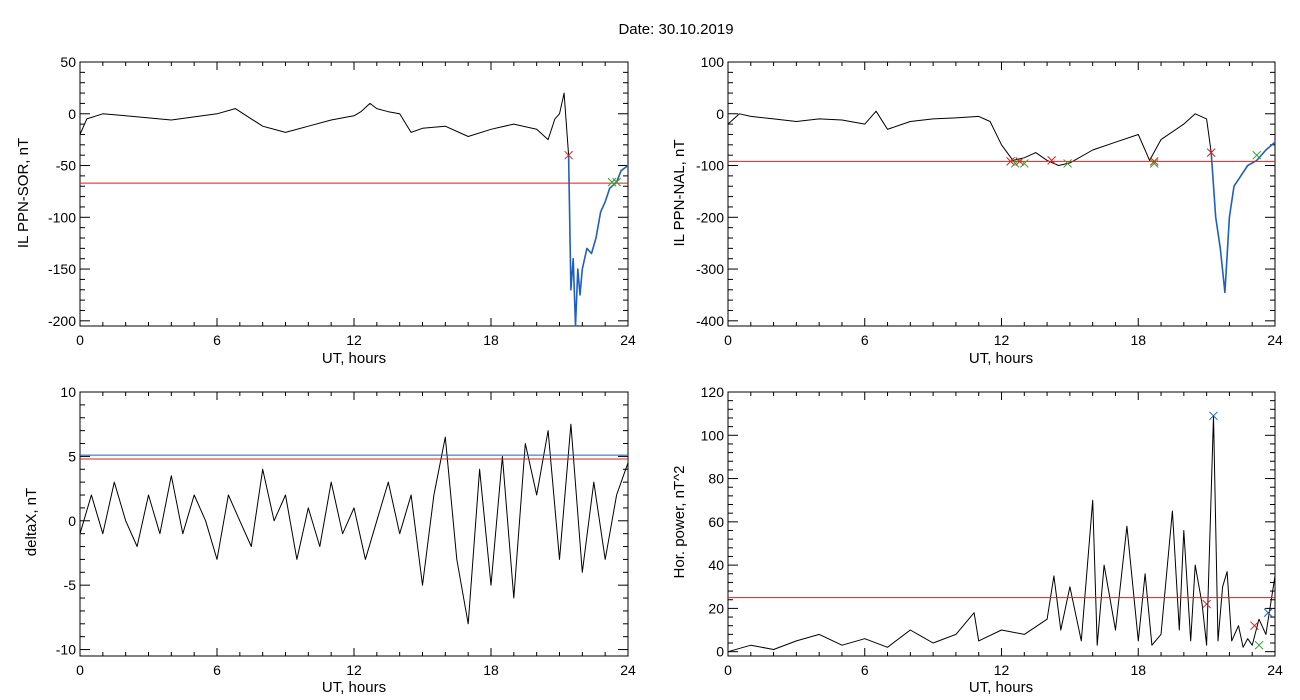 Image resolution: width=1300 pixels, height=700 pixels. I want to click on y-tick-label-ppn-sor: -100, so click(62, 217).